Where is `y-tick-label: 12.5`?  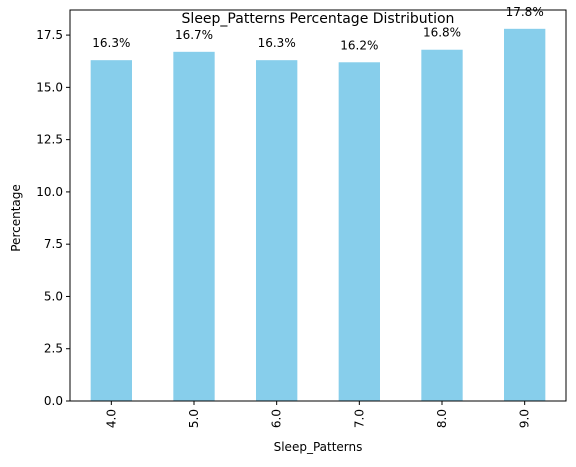
y-tick-label: 12.5 is located at coordinates (49, 140).